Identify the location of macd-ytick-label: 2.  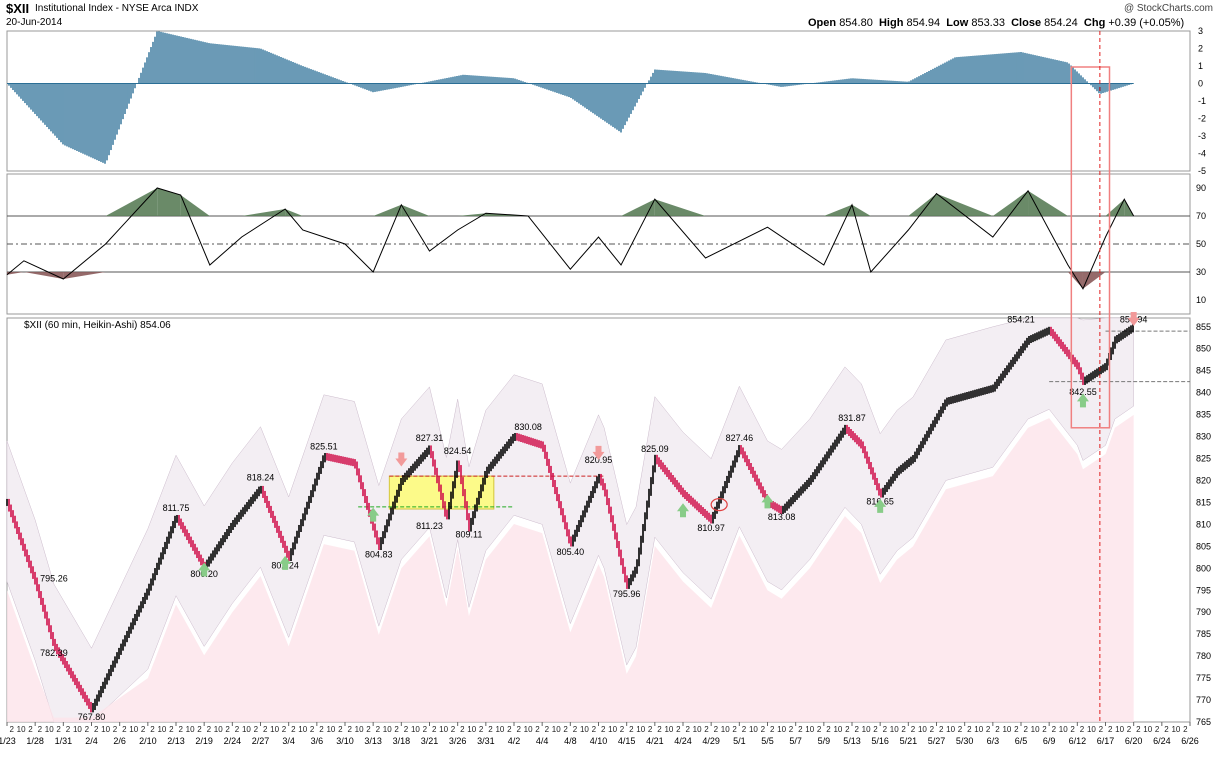
(1200, 49).